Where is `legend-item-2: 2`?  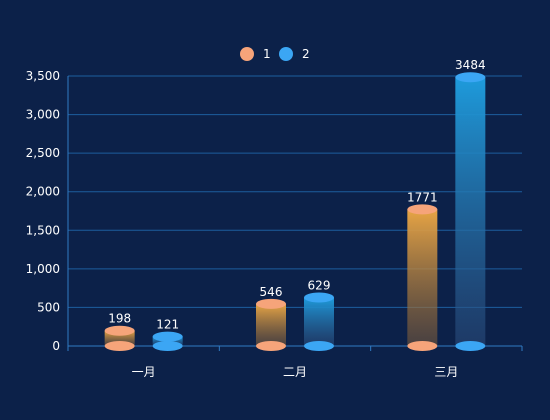
legend-item-2: 2 is located at coordinates (294, 54).